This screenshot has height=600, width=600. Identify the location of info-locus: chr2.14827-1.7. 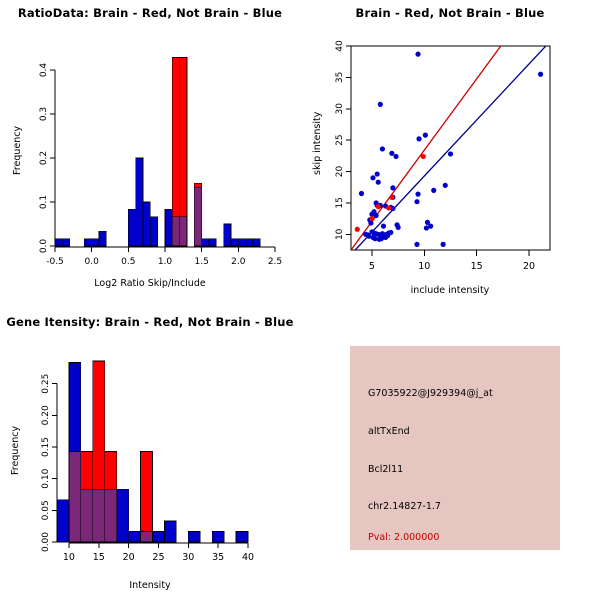
(404, 506).